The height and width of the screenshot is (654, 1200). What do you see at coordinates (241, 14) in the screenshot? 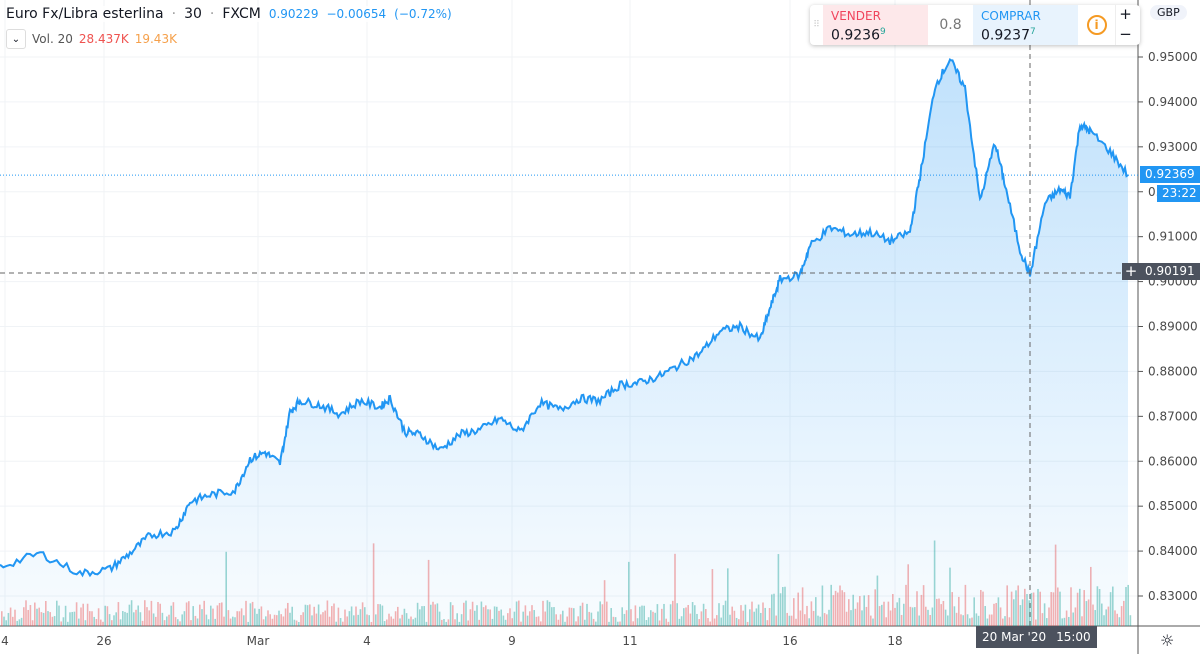
I see `exchange: FXCM` at bounding box center [241, 14].